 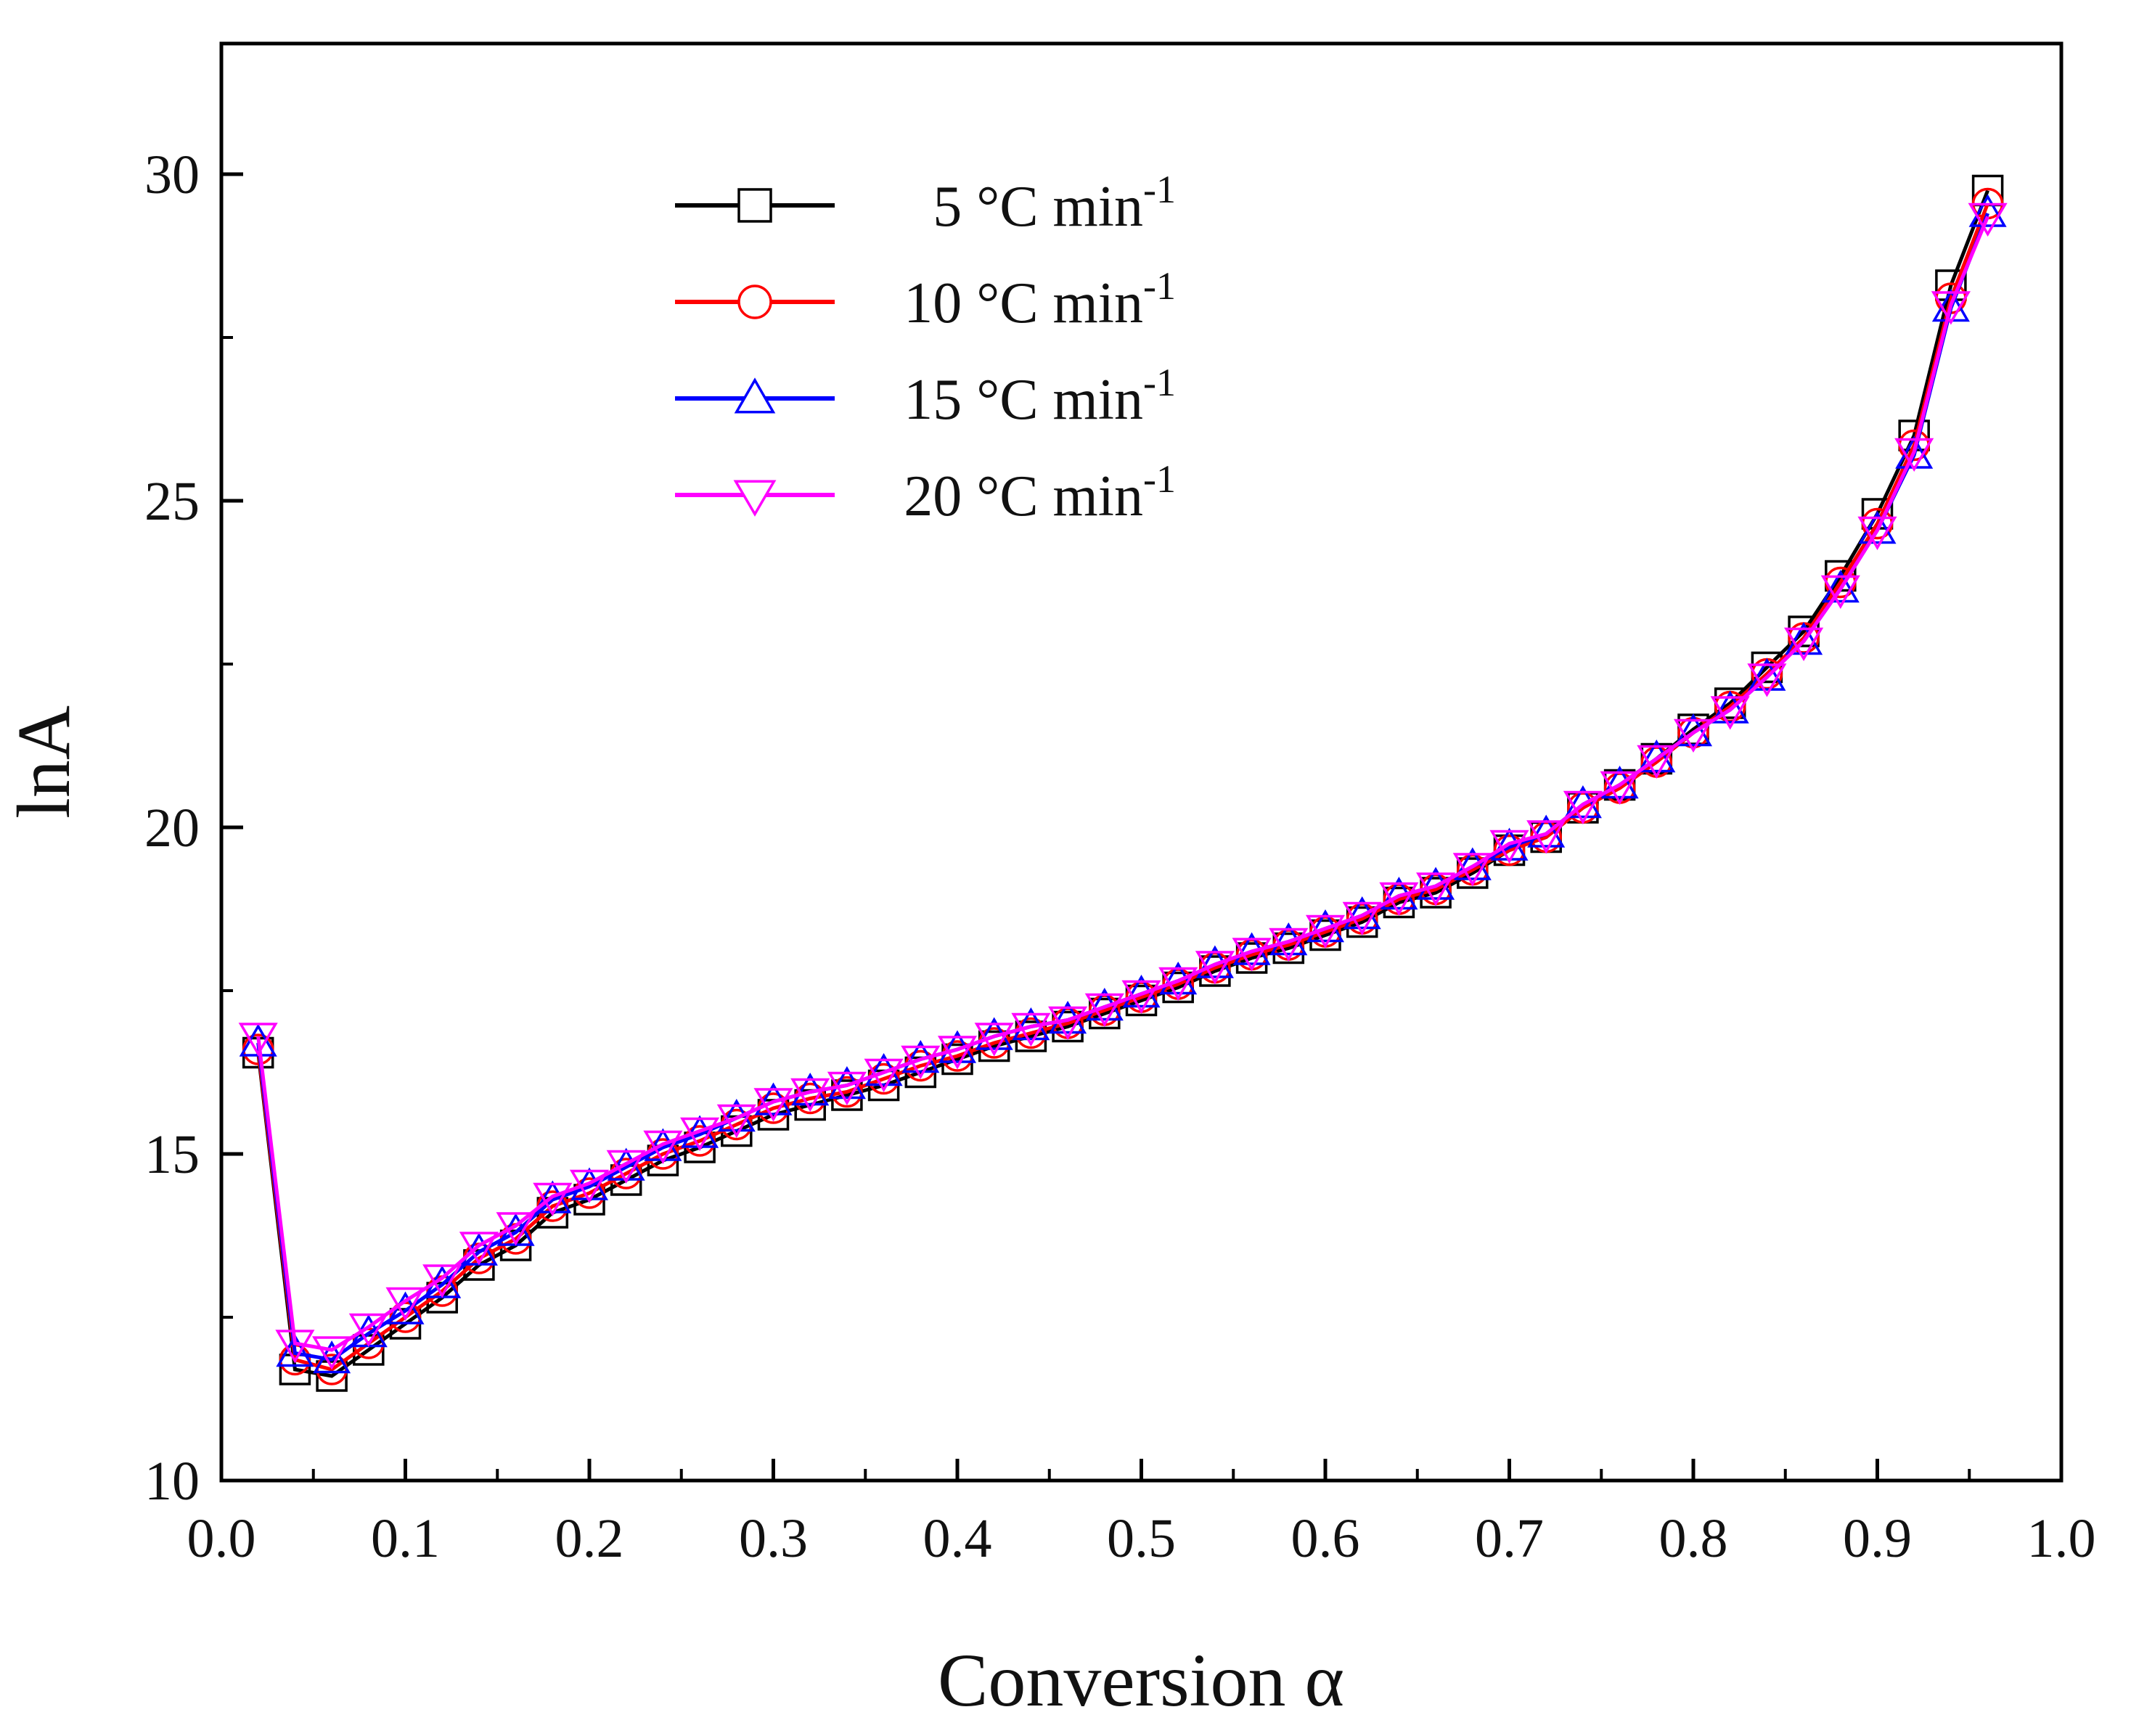 What do you see at coordinates (2061, 1538) in the screenshot?
I see `x-tick-label: 1.0` at bounding box center [2061, 1538].